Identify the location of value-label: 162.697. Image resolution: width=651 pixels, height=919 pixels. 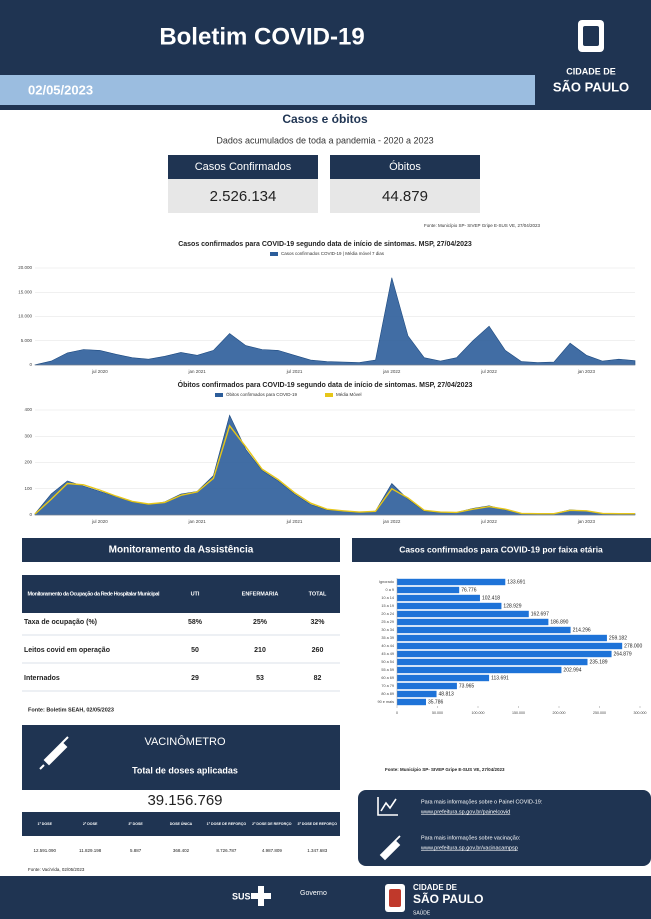
(540, 614).